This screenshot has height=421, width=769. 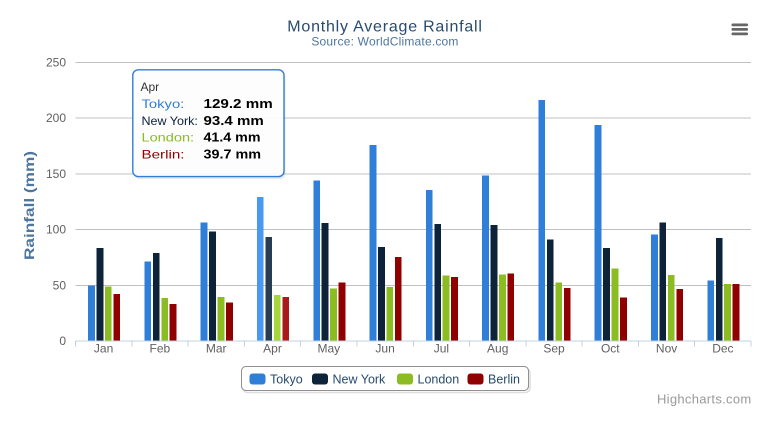 What do you see at coordinates (56, 118) in the screenshot?
I see `svg-text: 200` at bounding box center [56, 118].